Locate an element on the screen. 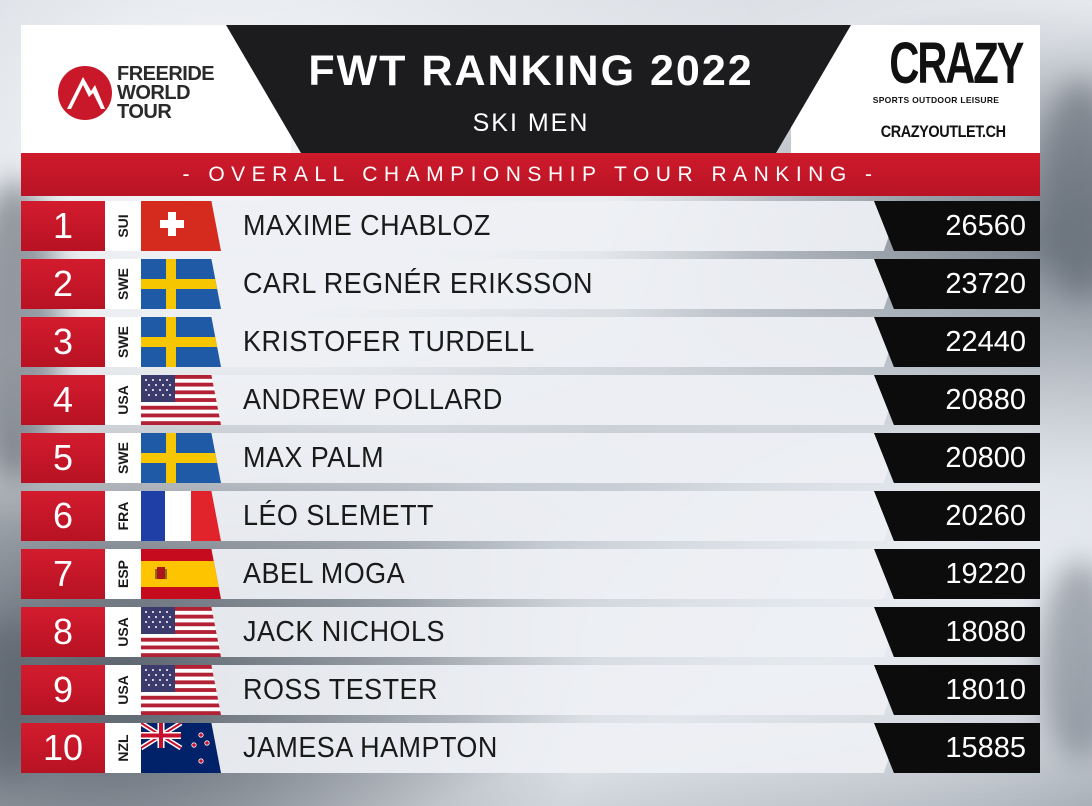  country-code: NZL is located at coordinates (123, 748).